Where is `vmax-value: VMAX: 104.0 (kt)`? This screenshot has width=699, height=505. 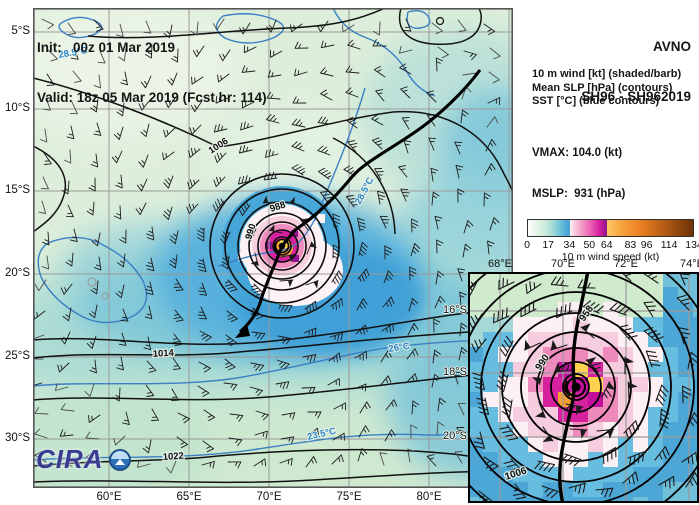
vmax-value: VMAX: 104.0 (kt) is located at coordinates (577, 153).